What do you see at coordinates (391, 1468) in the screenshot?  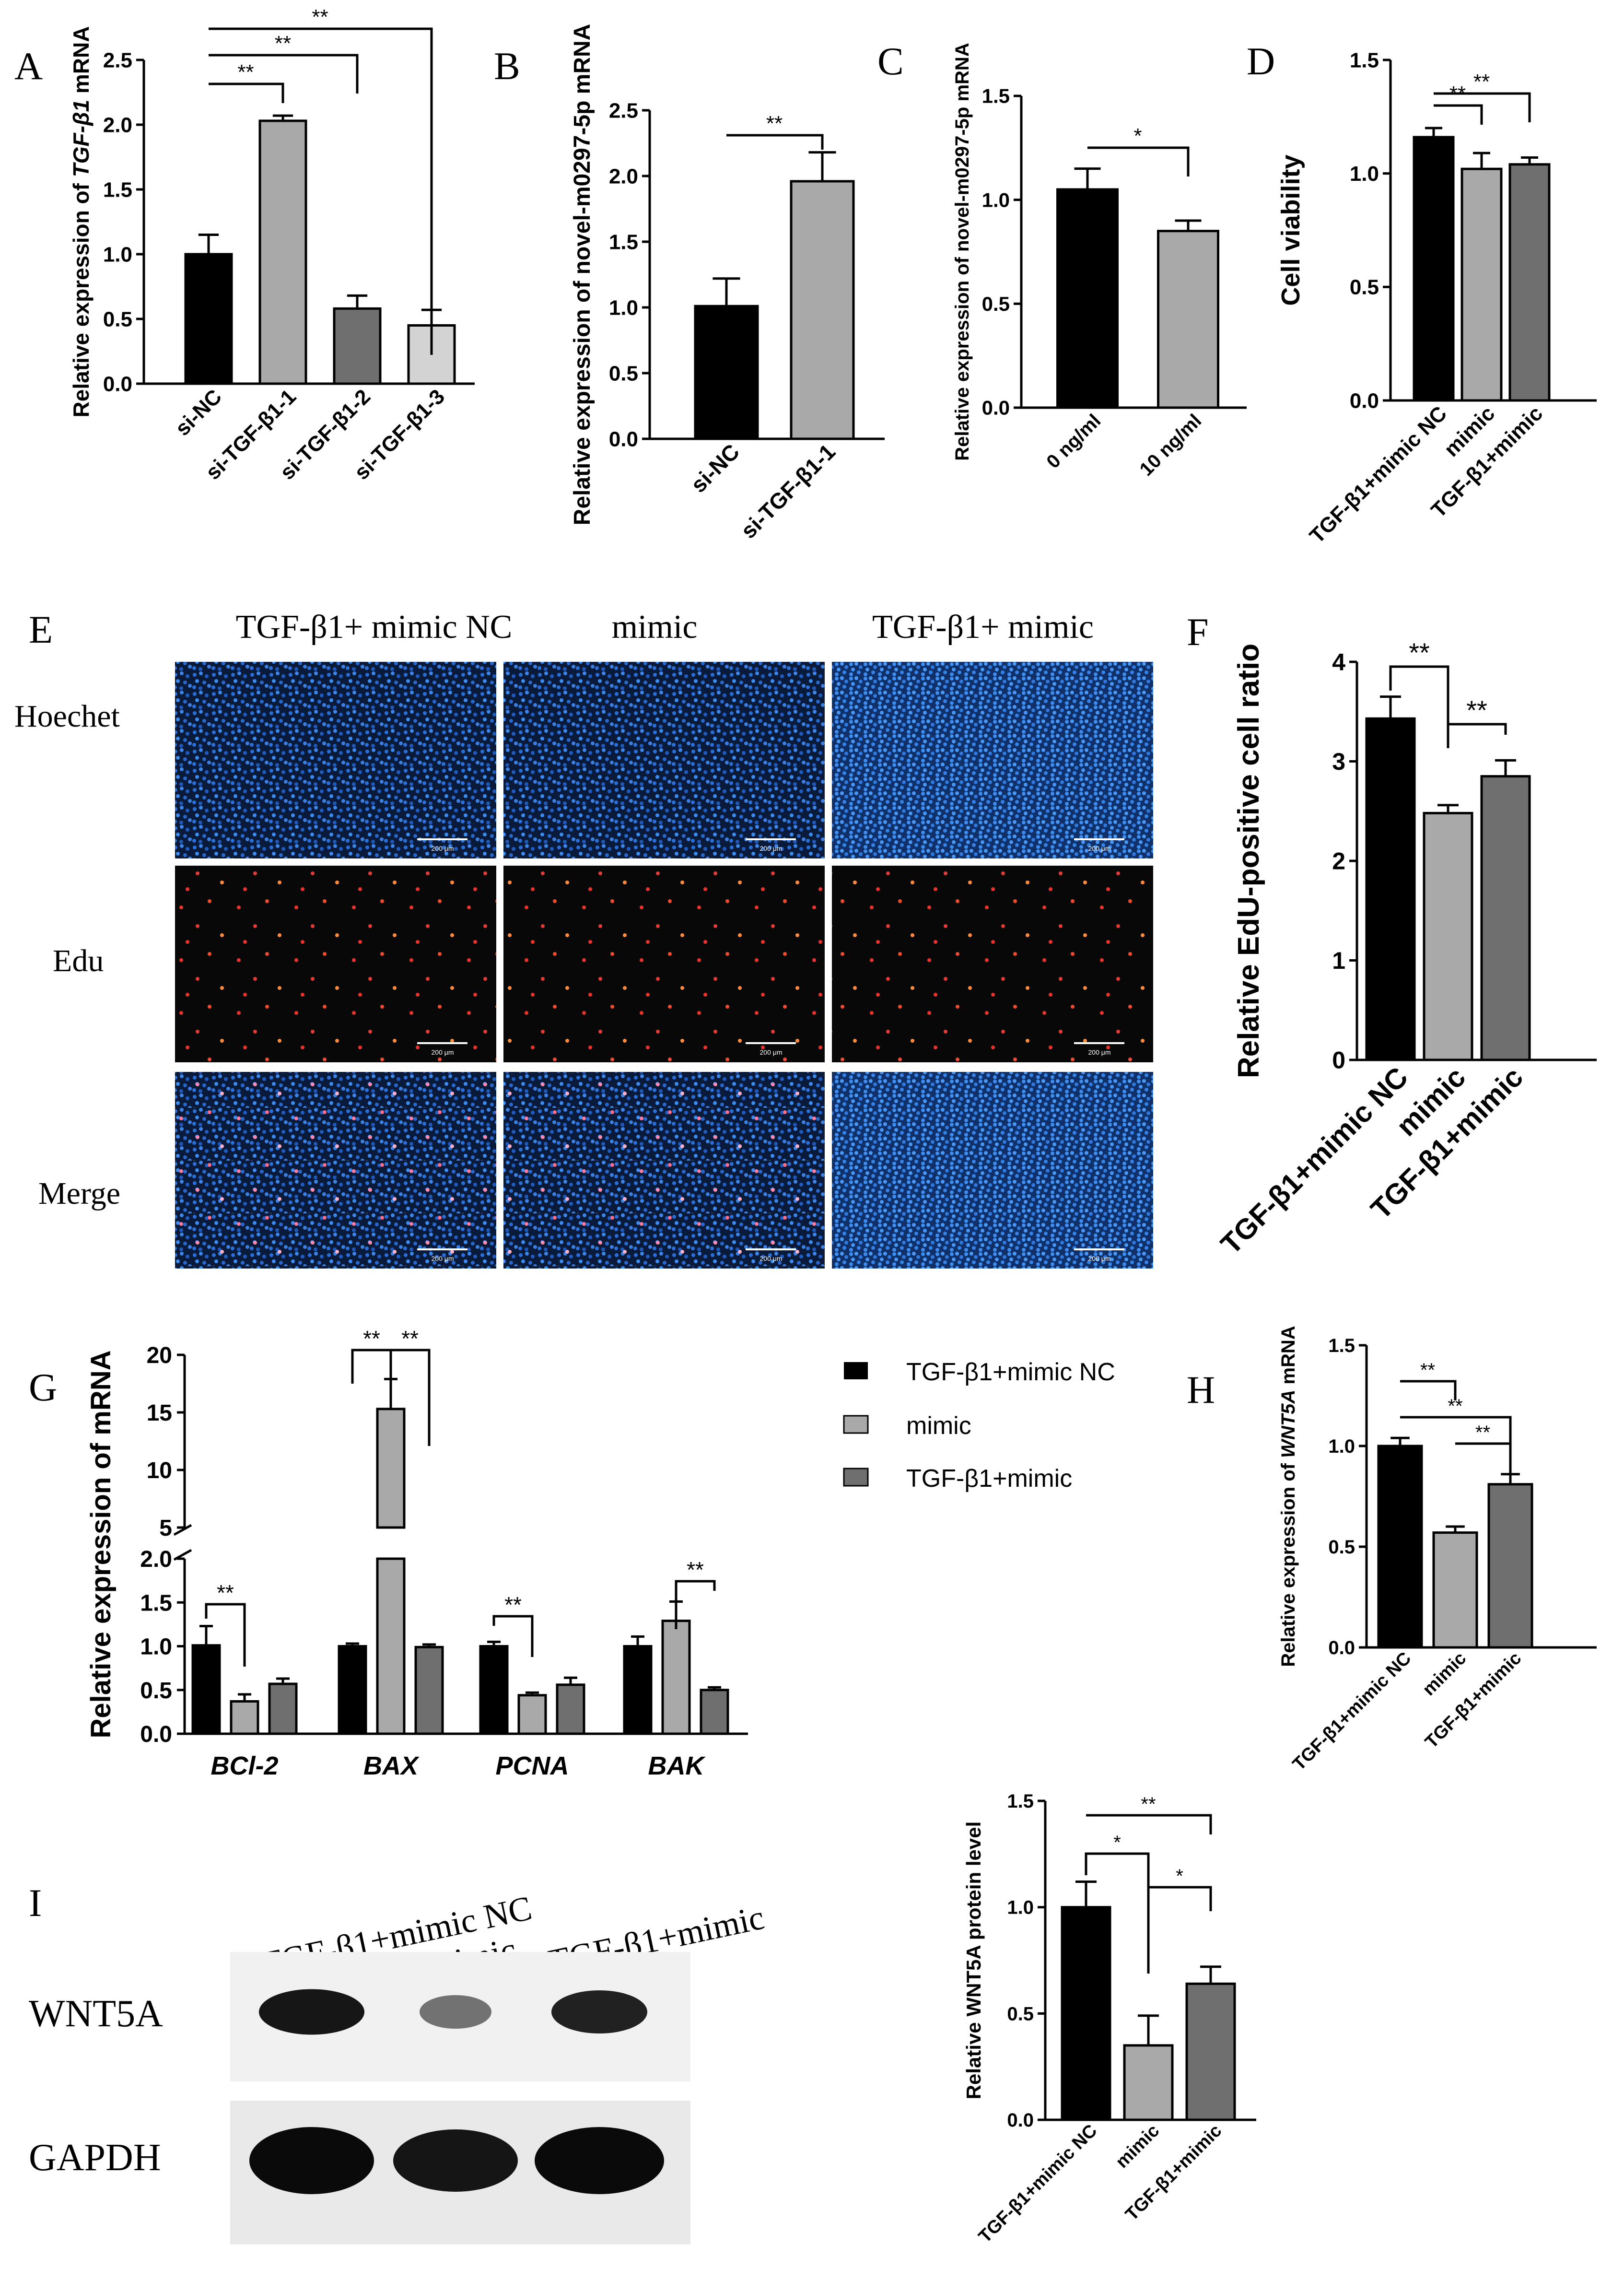 I see `bar-upper-segment` at bounding box center [391, 1468].